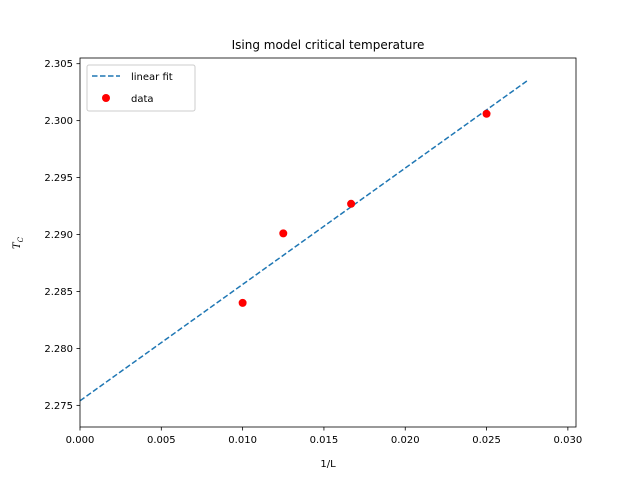 The width and height of the screenshot is (640, 480). What do you see at coordinates (142, 99) in the screenshot?
I see `legend-label-data: data` at bounding box center [142, 99].